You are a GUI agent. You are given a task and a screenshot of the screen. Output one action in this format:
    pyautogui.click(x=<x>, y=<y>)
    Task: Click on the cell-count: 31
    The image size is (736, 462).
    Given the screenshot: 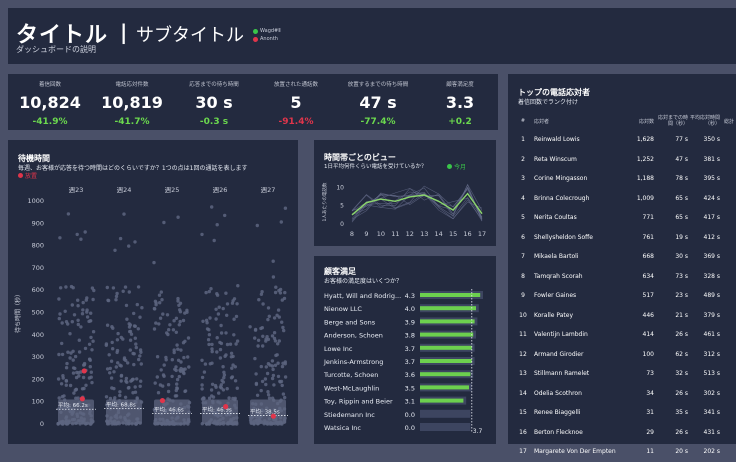 What is the action you would take?
    pyautogui.click(x=650, y=413)
    